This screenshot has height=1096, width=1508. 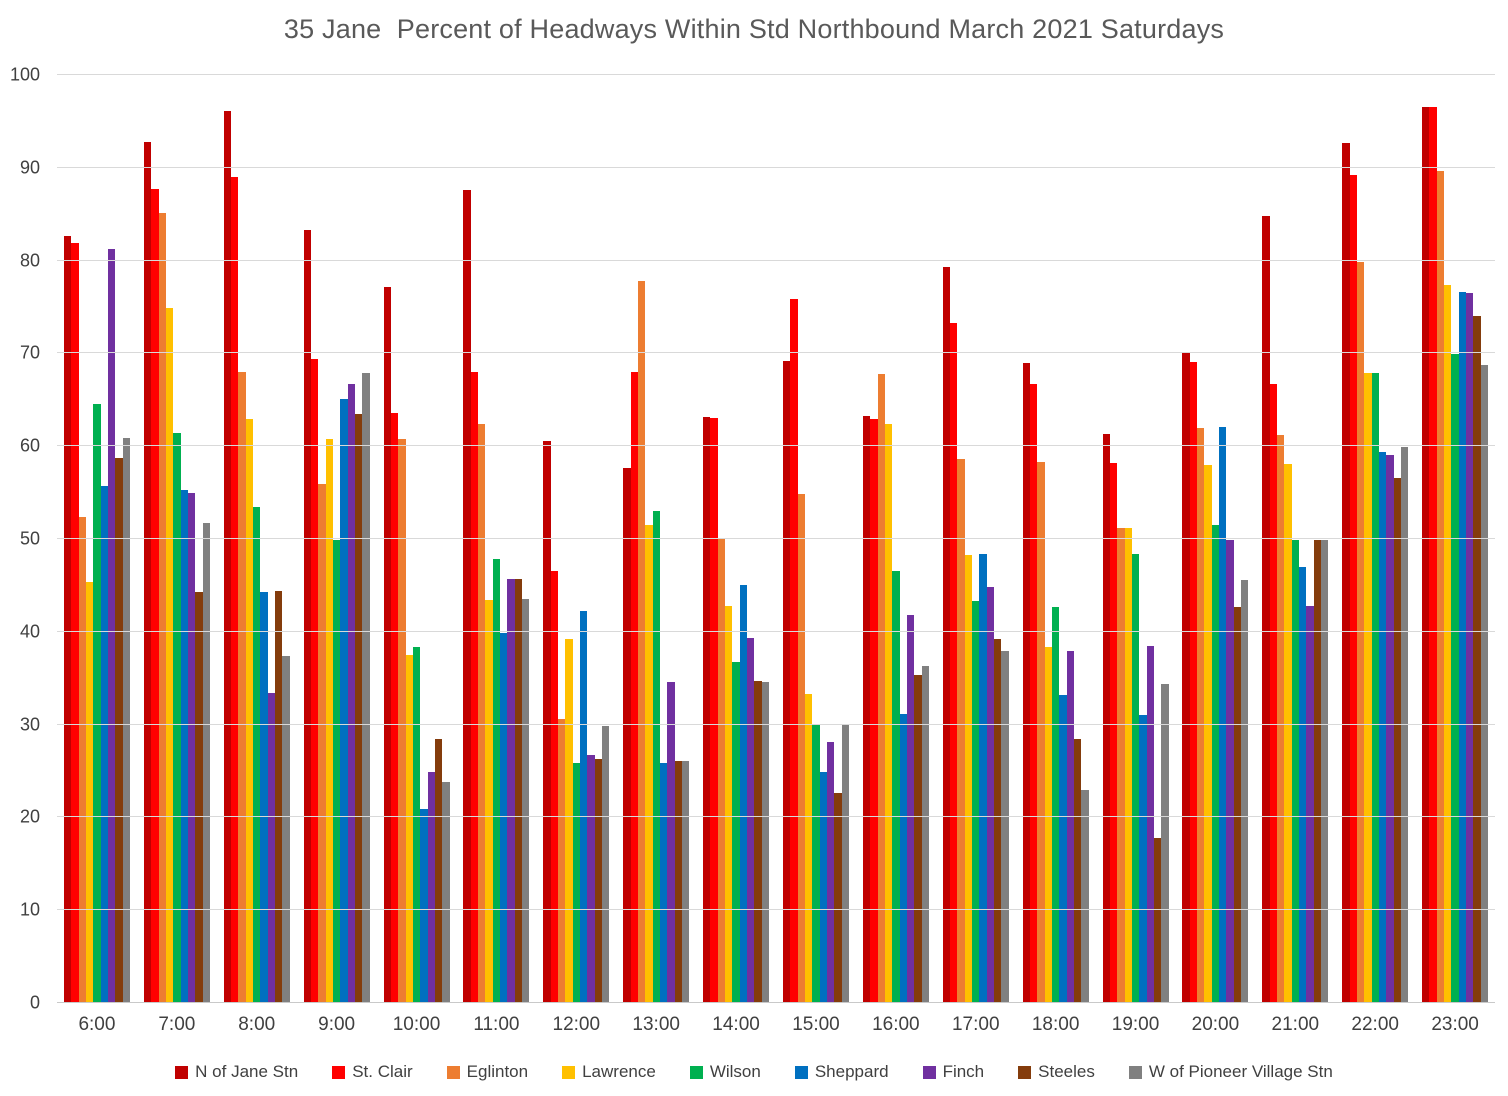 I want to click on y-tick-label-80: 80, so click(x=29, y=260).